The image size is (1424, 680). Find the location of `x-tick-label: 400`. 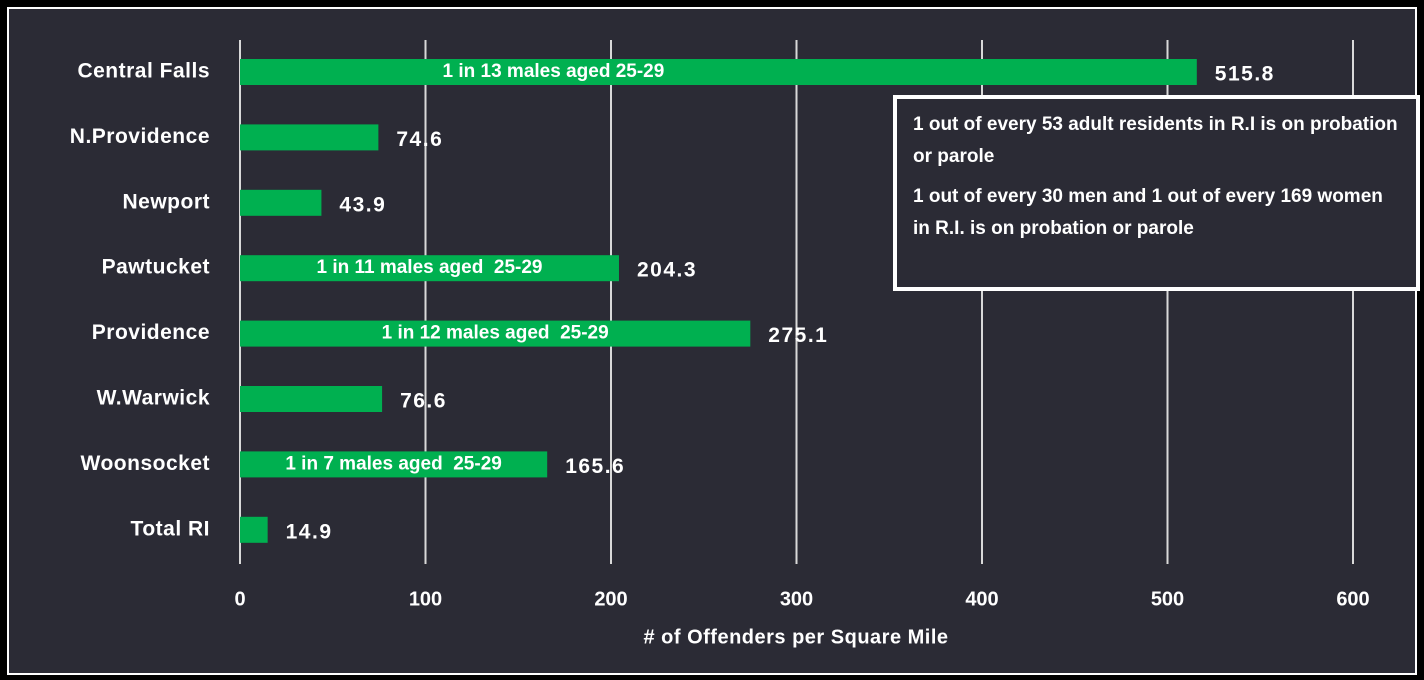

x-tick-label: 400 is located at coordinates (981, 599).